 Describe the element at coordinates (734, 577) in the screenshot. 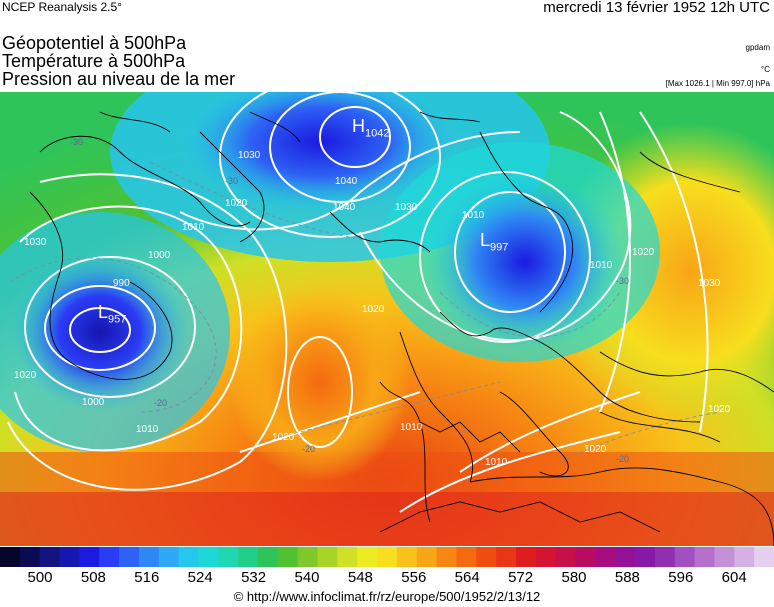

I see `color-scale-tick-label: 604` at that location.